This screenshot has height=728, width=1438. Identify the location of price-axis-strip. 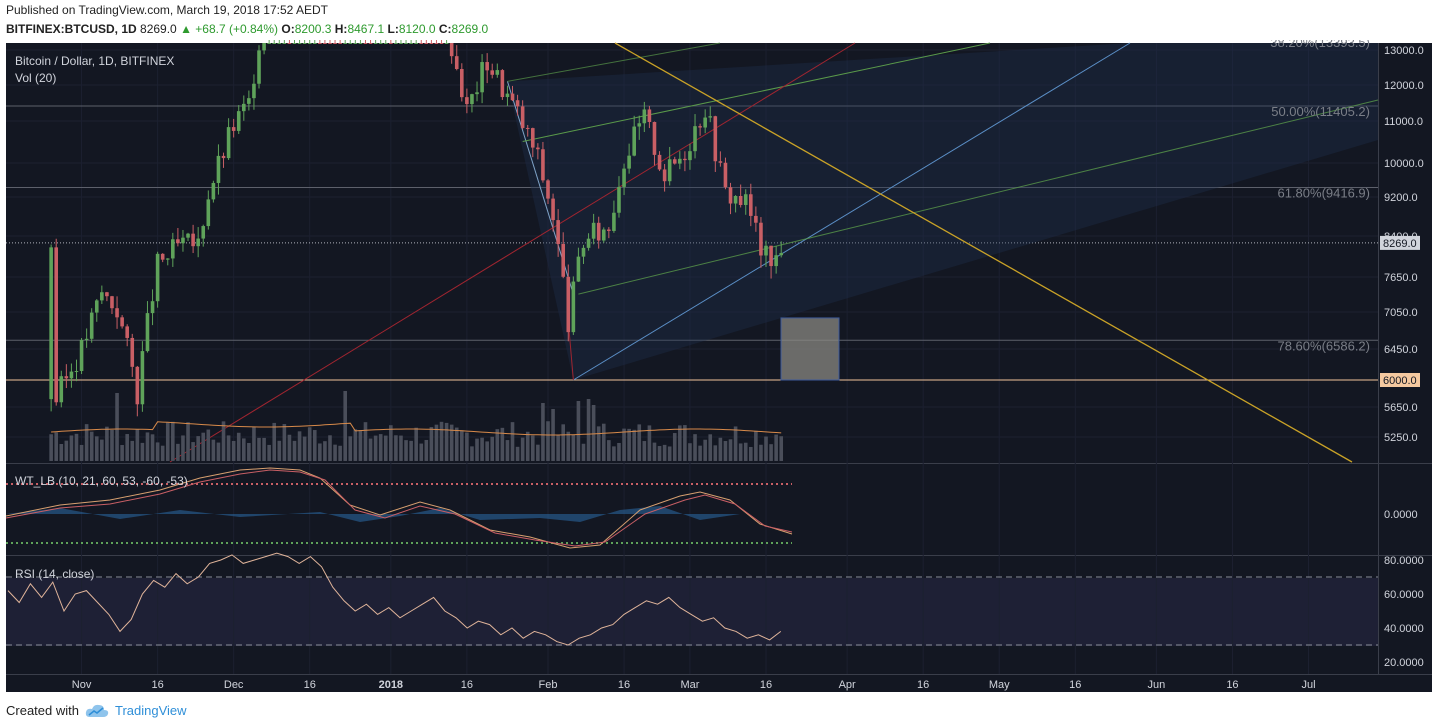
(1405, 358).